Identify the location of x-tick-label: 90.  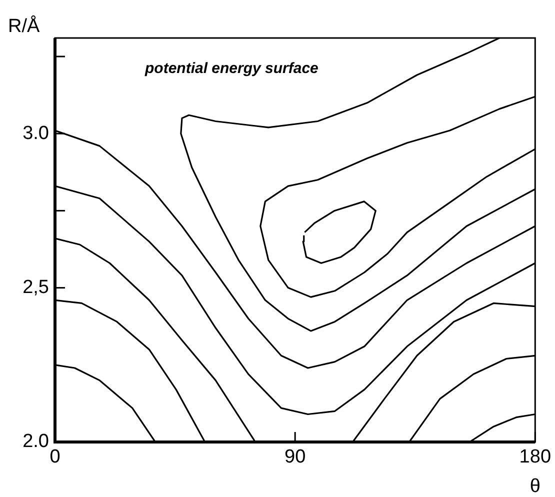
(295, 457).